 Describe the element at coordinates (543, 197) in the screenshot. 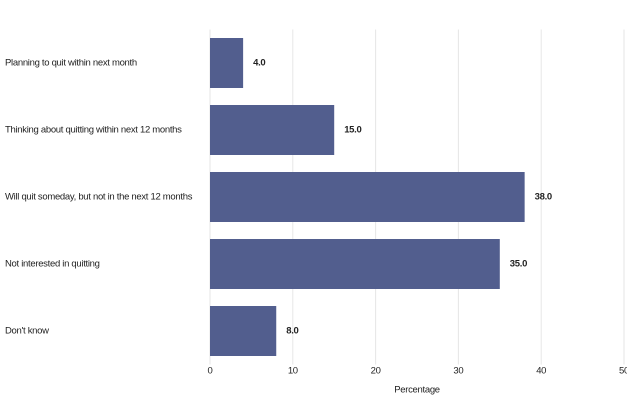

I see `value-label: 38.0` at that location.